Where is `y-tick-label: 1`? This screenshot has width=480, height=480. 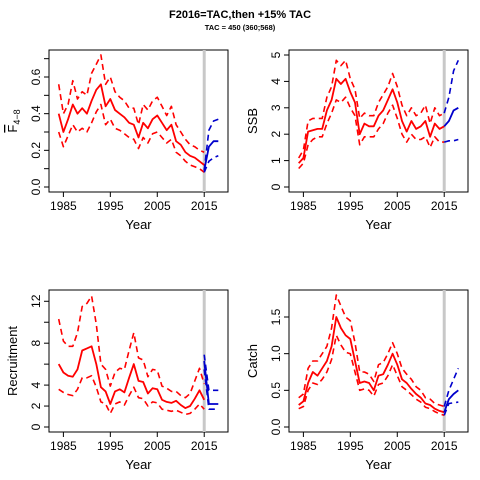 y-tick-label: 1 is located at coordinates (276, 160).